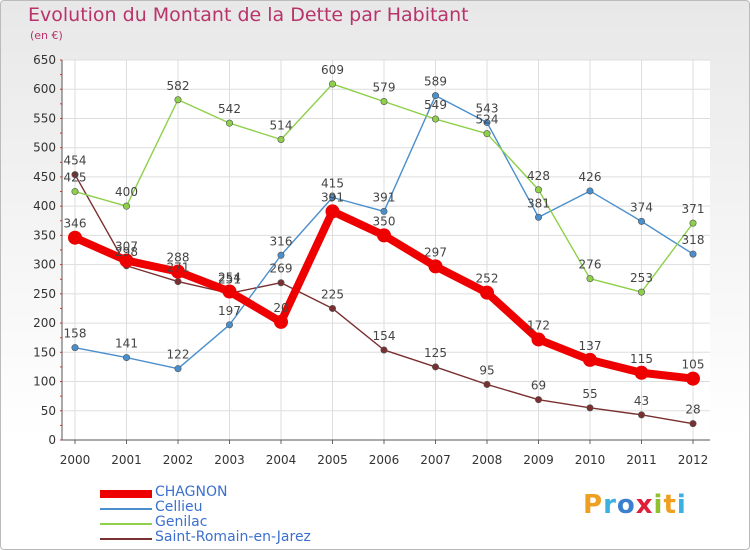 The width and height of the screenshot is (750, 550). What do you see at coordinates (384, 336) in the screenshot?
I see `data-label: 154` at bounding box center [384, 336].